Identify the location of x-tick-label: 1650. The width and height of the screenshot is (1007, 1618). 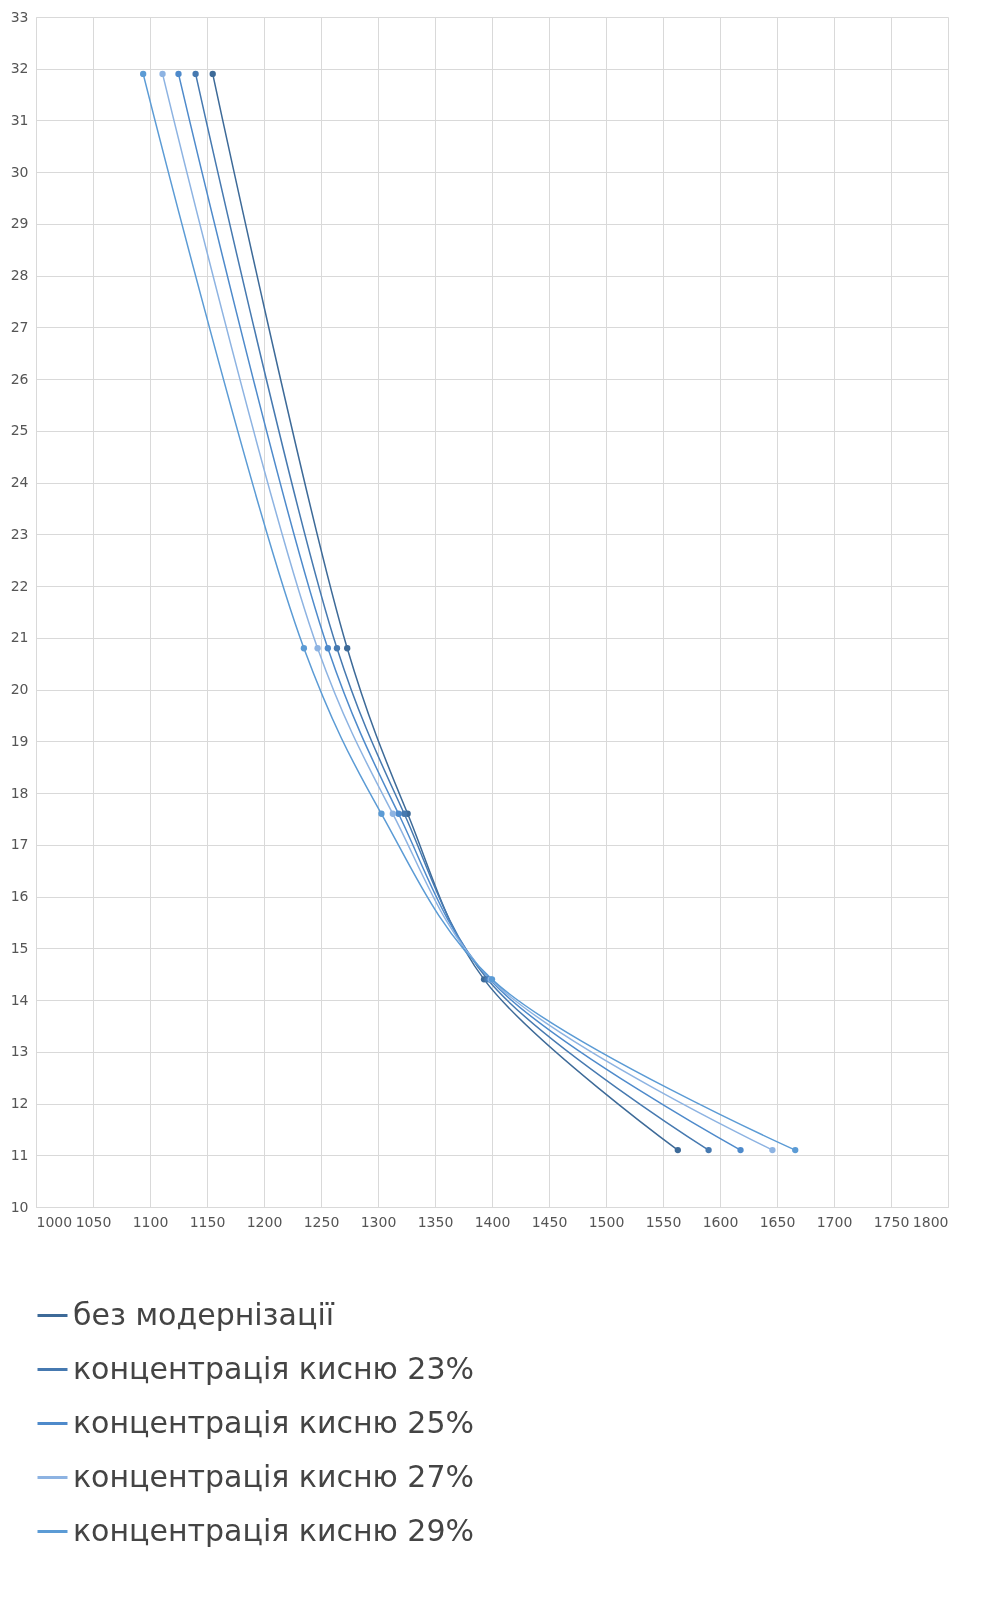
(777, 1221).